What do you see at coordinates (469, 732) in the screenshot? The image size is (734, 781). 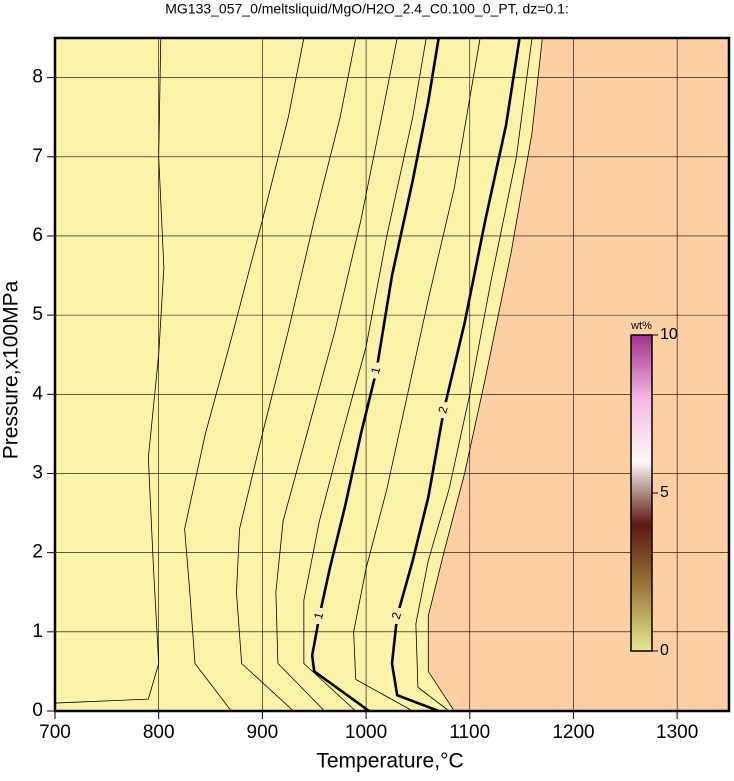 I see `x-tick-label: 1100` at bounding box center [469, 732].